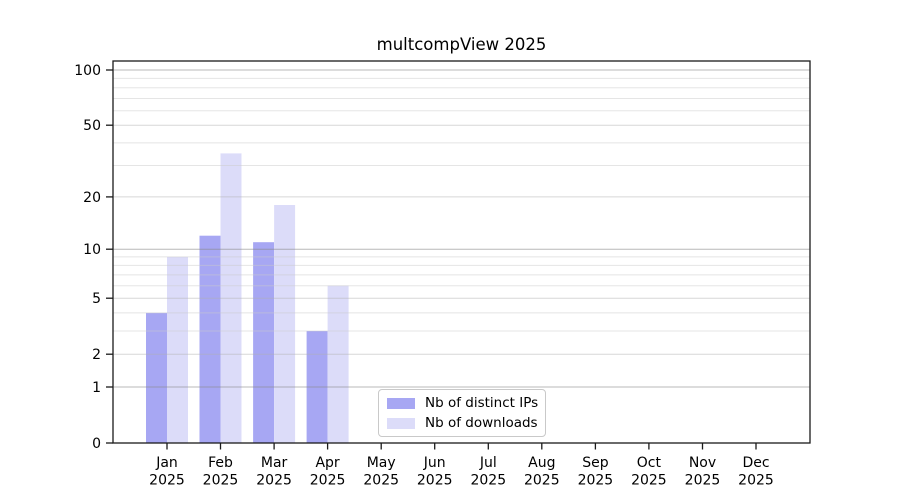  I want to click on x-tick-label-jun: Jun 2025, so click(435, 472).